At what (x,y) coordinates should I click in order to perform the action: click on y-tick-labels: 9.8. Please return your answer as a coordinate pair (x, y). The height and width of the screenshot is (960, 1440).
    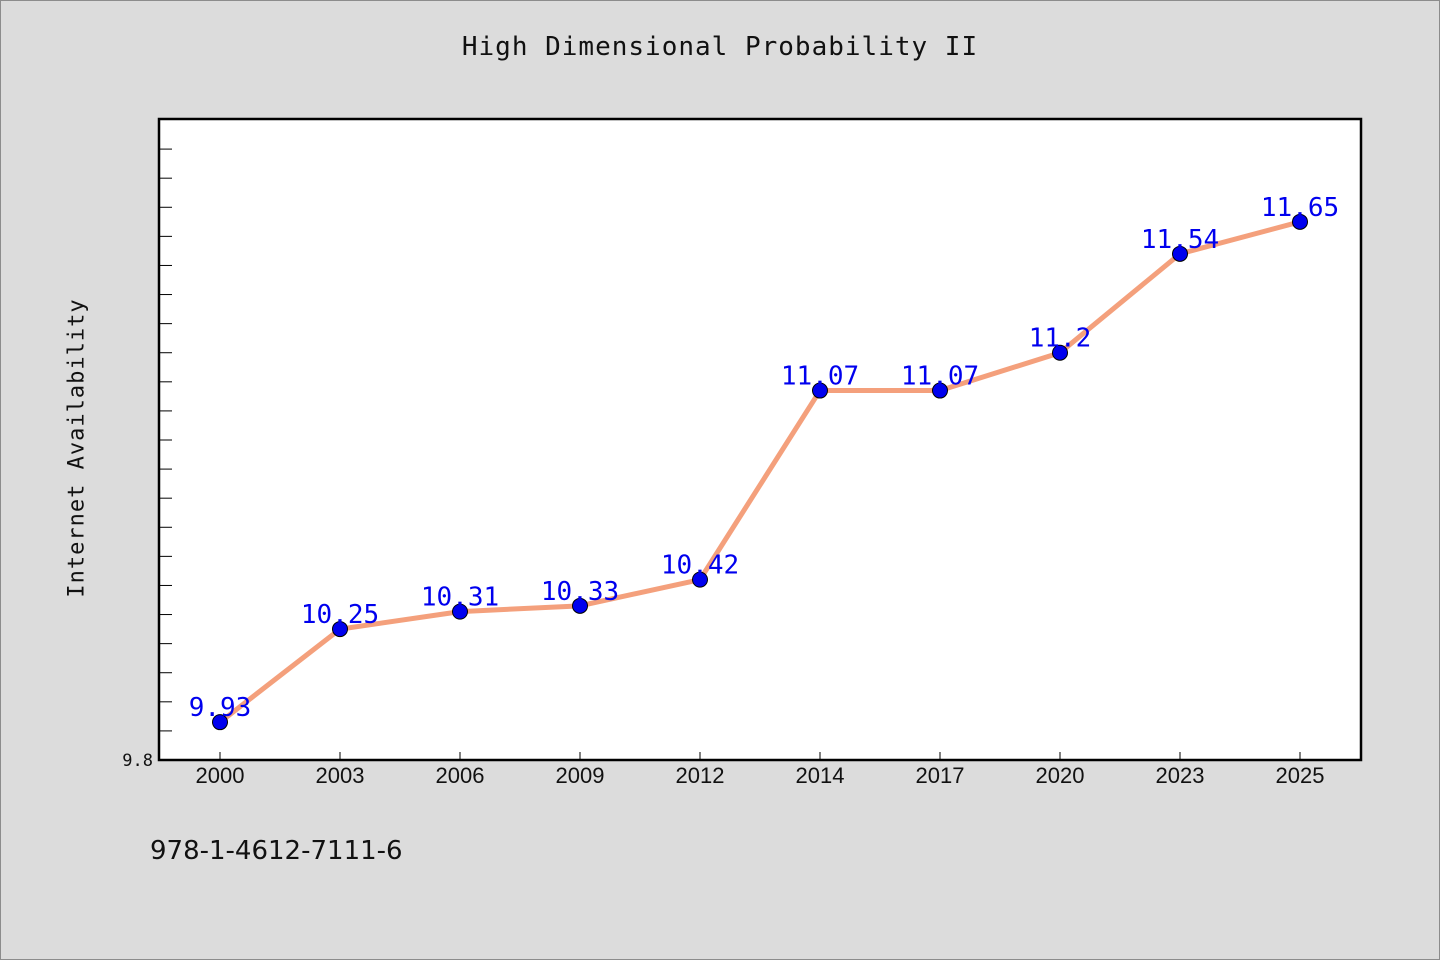
    Looking at the image, I should click on (137, 761).